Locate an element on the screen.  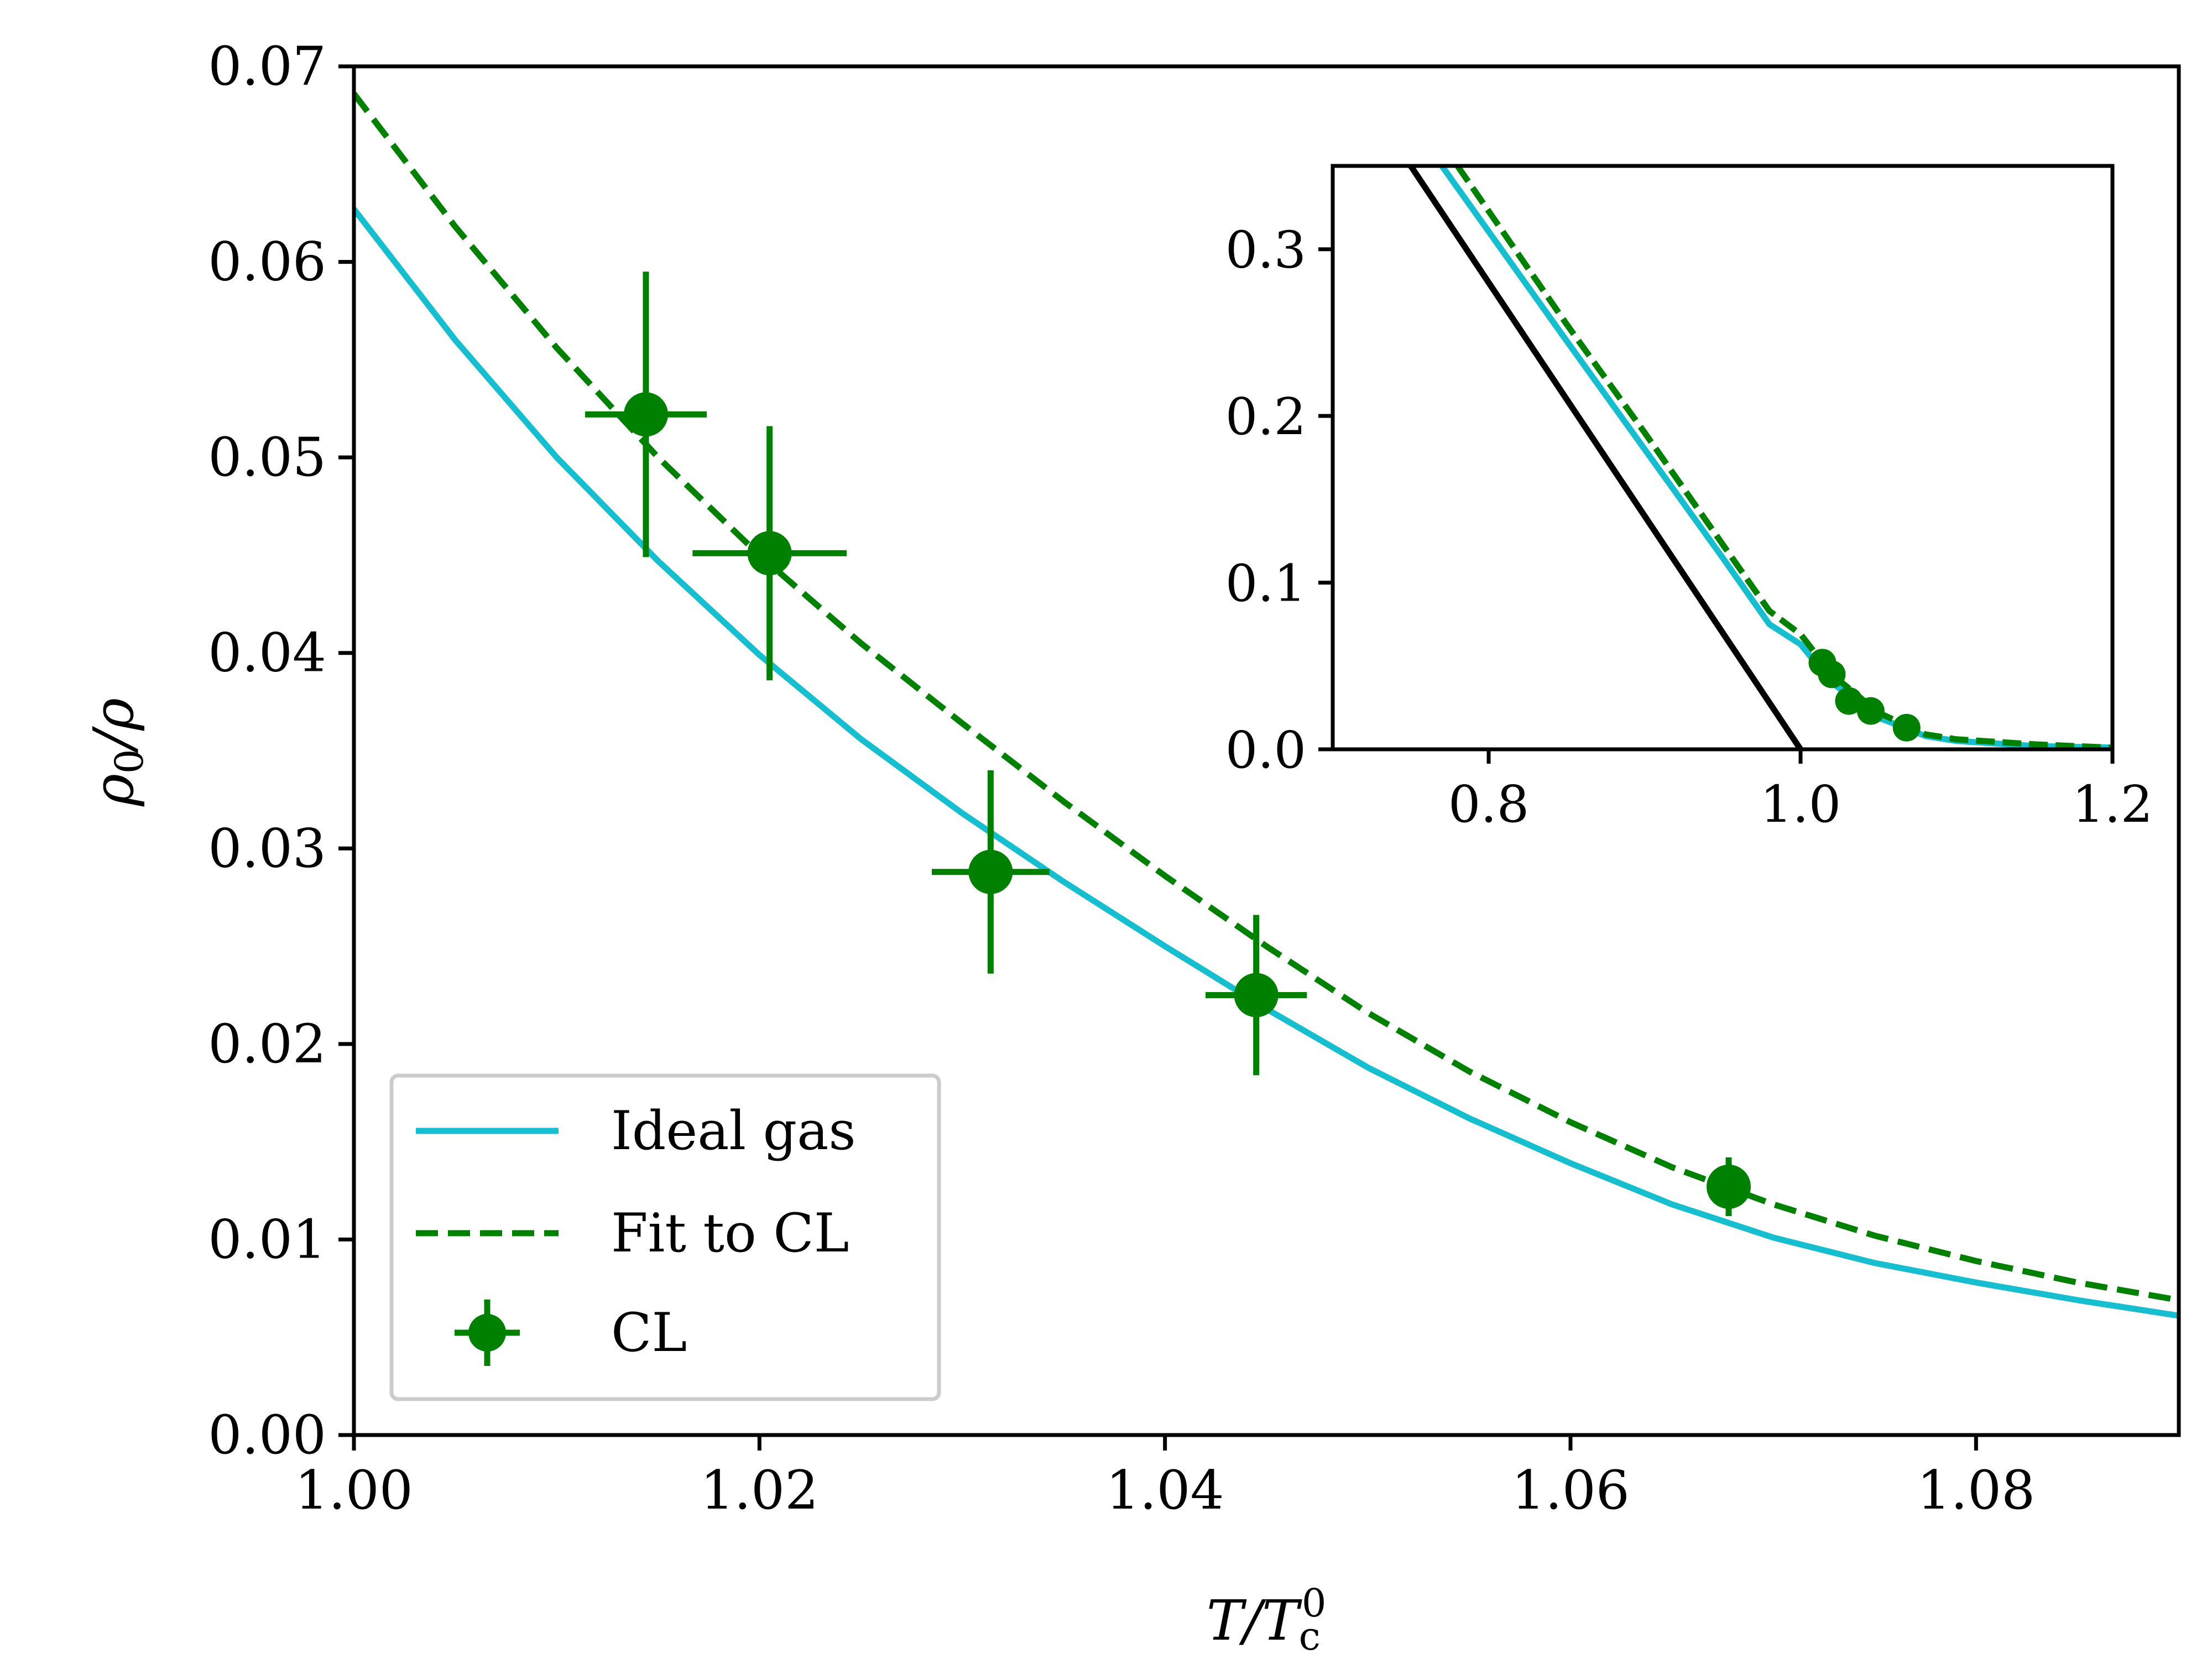
legend: Ideal gas Fit to CL CL is located at coordinates (665, 1237).